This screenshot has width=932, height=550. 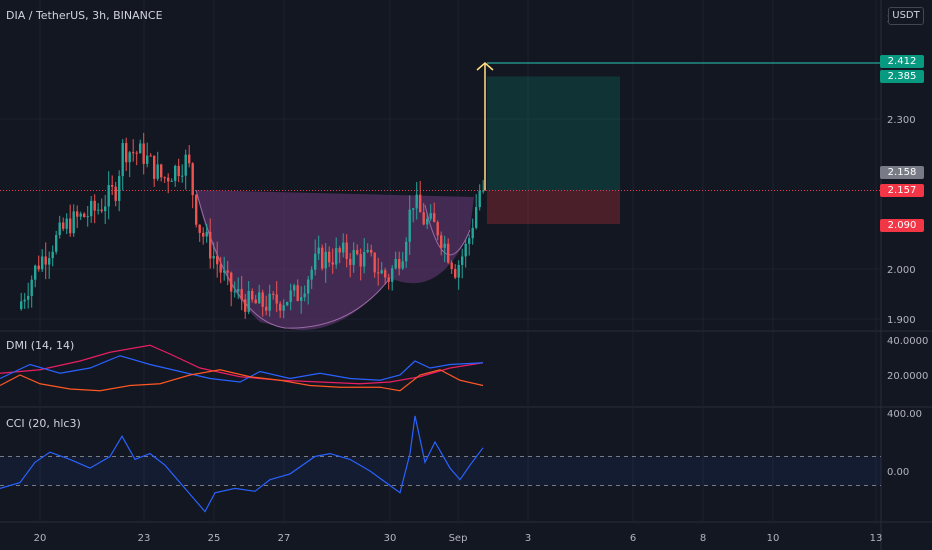 I want to click on minus-di-line, so click(x=242, y=380).